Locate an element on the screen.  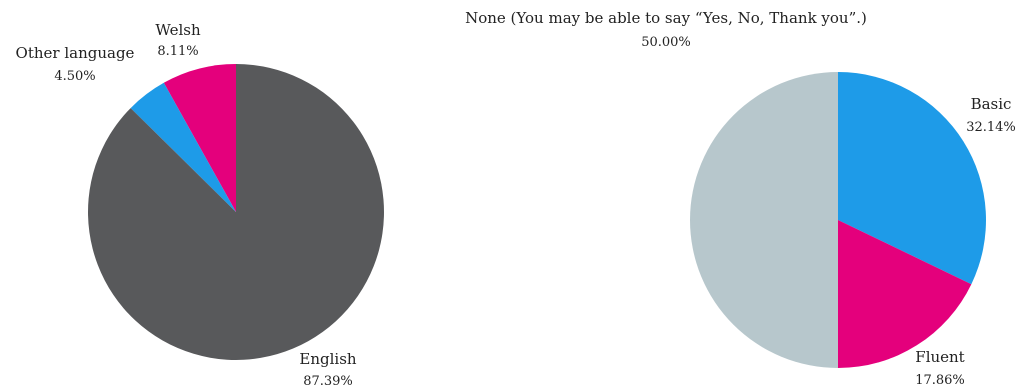
slice-percent-welsh: 8.11% is located at coordinates (177, 51).